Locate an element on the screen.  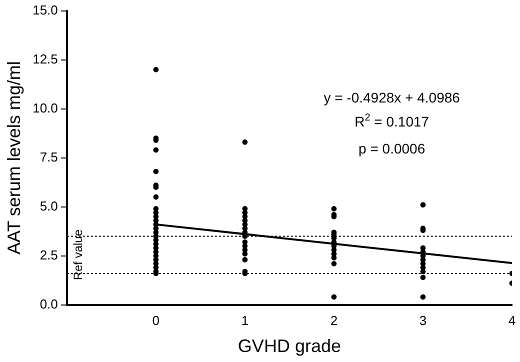
x-tick-label: 1 is located at coordinates (245, 320).